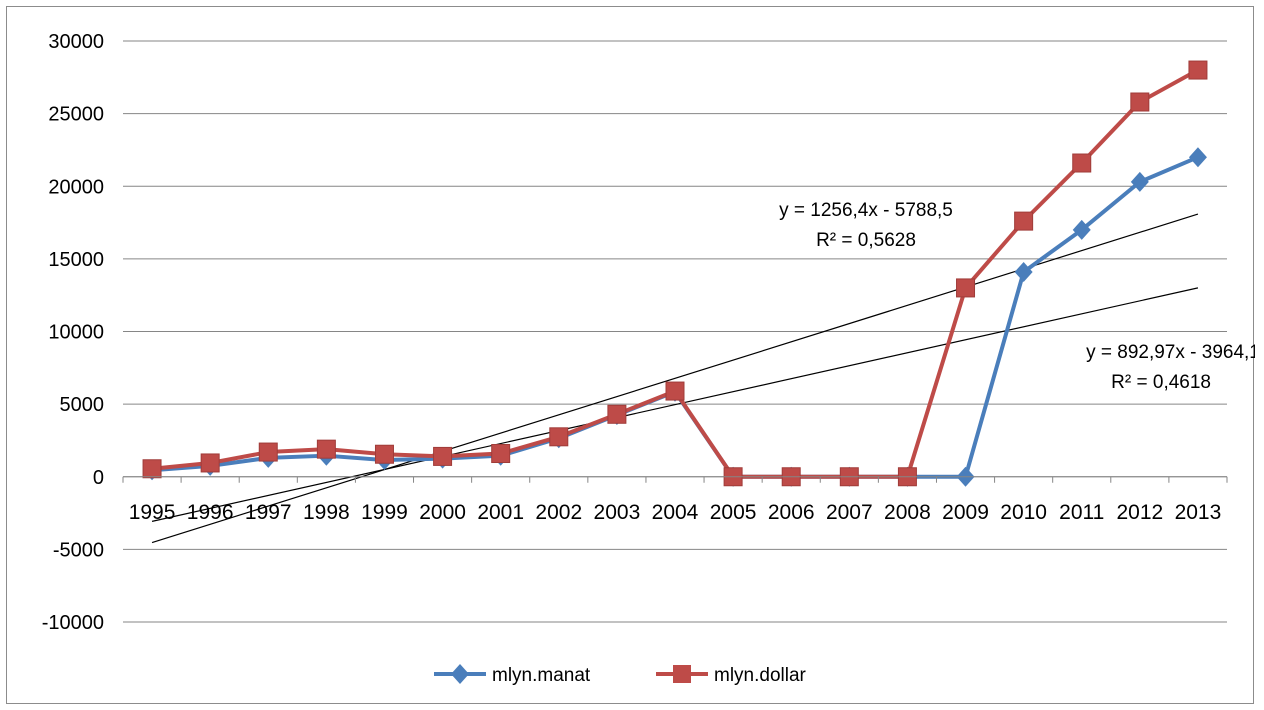 This screenshot has width=1264, height=710. Describe the element at coordinates (1023, 512) in the screenshot. I see `x-tick-label: 2010` at that location.